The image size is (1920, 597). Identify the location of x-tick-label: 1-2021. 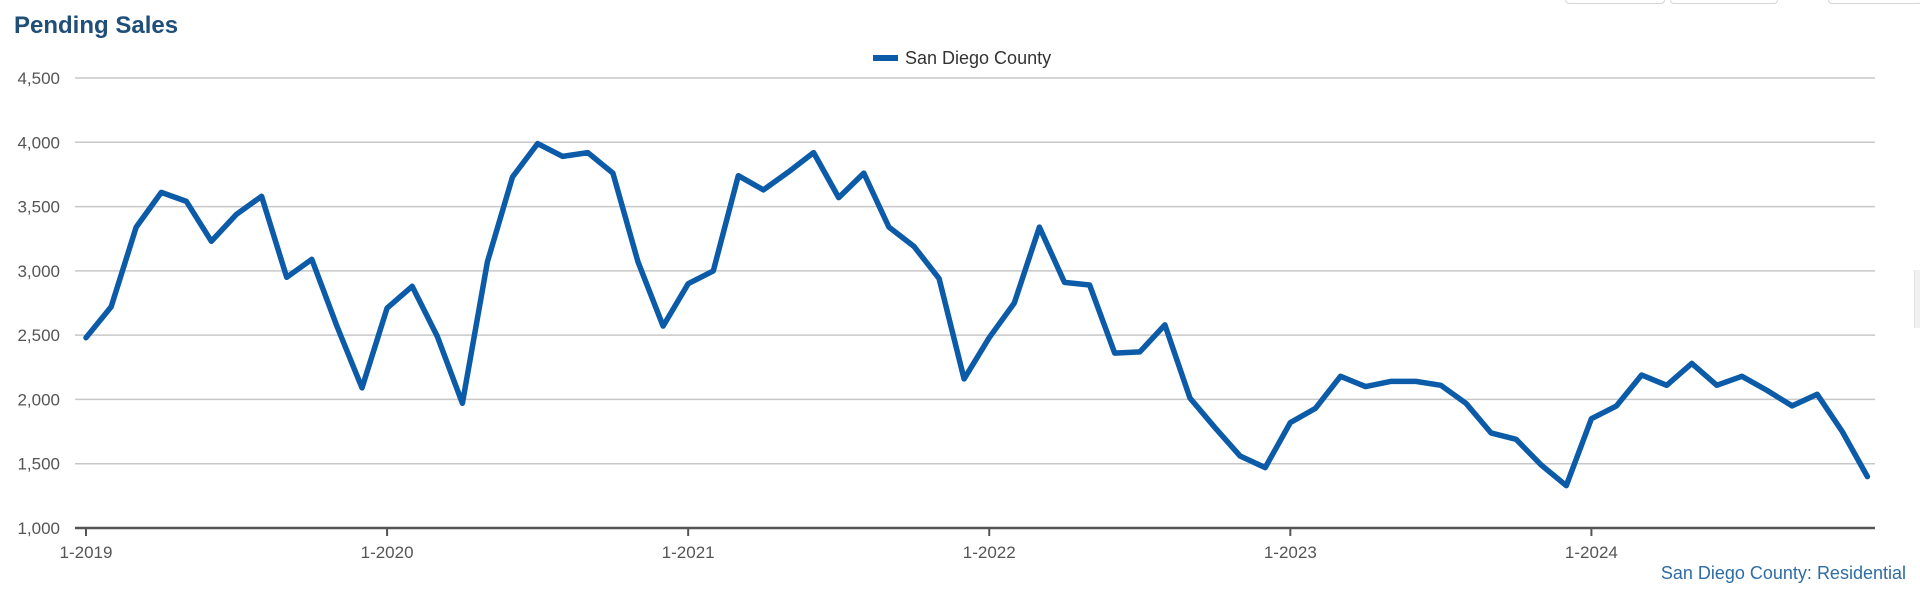
(688, 552).